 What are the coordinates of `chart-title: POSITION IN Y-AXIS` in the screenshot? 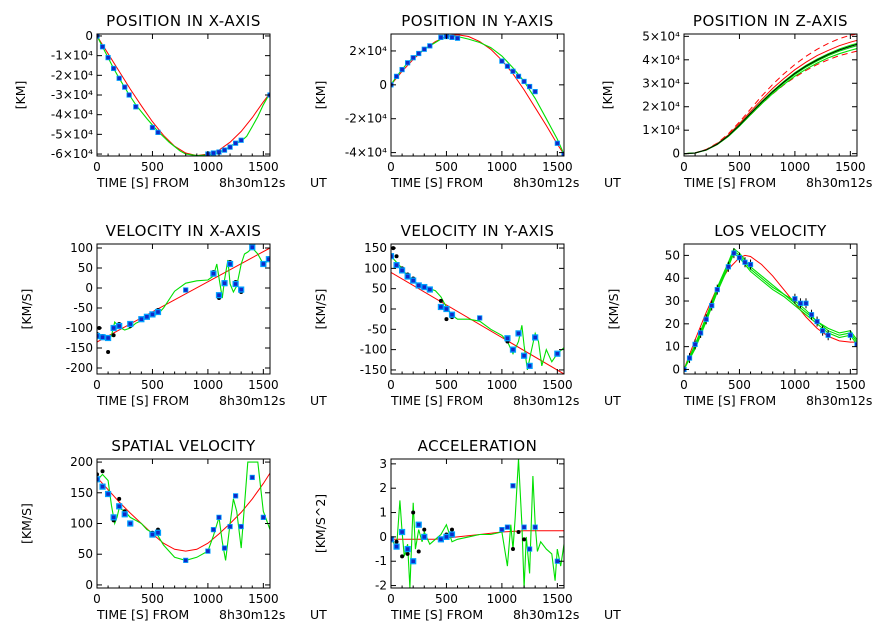 It's located at (477, 21).